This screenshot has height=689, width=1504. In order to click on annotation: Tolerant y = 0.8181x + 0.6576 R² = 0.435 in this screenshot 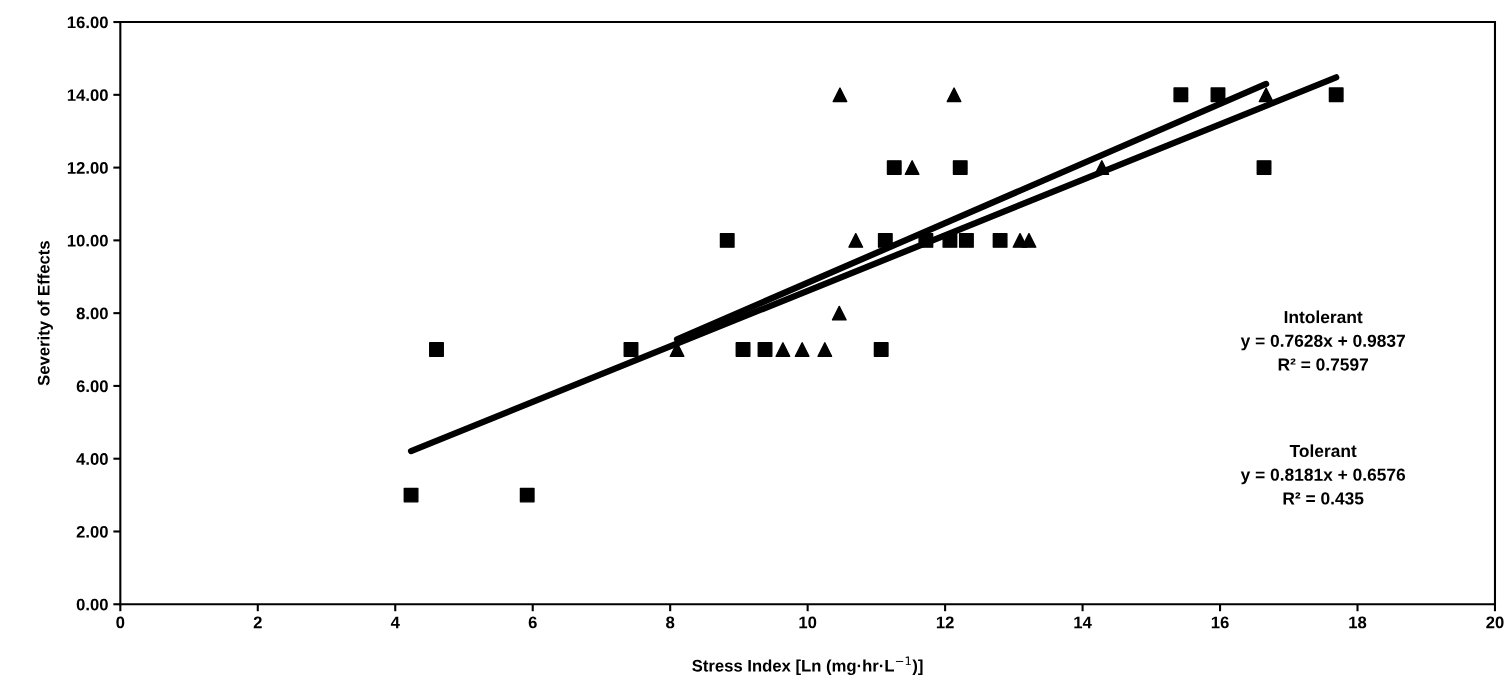, I will do `click(1323, 474)`.